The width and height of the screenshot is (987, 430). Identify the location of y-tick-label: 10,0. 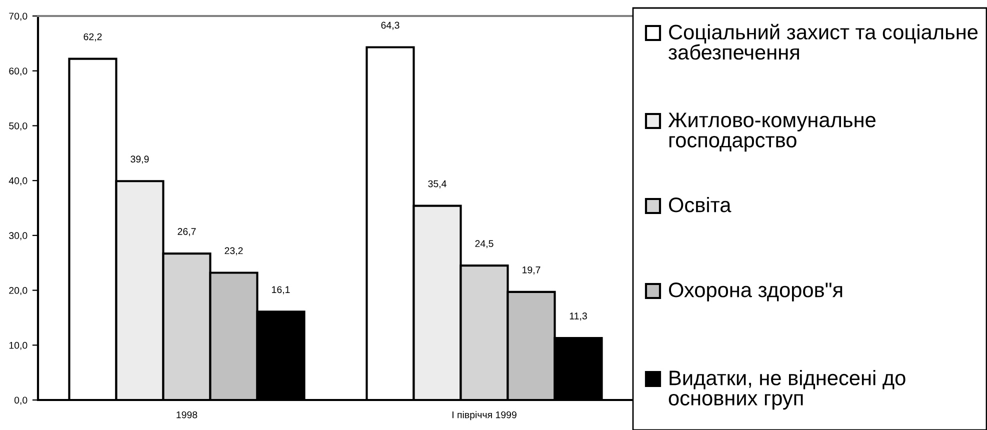
(18, 346).